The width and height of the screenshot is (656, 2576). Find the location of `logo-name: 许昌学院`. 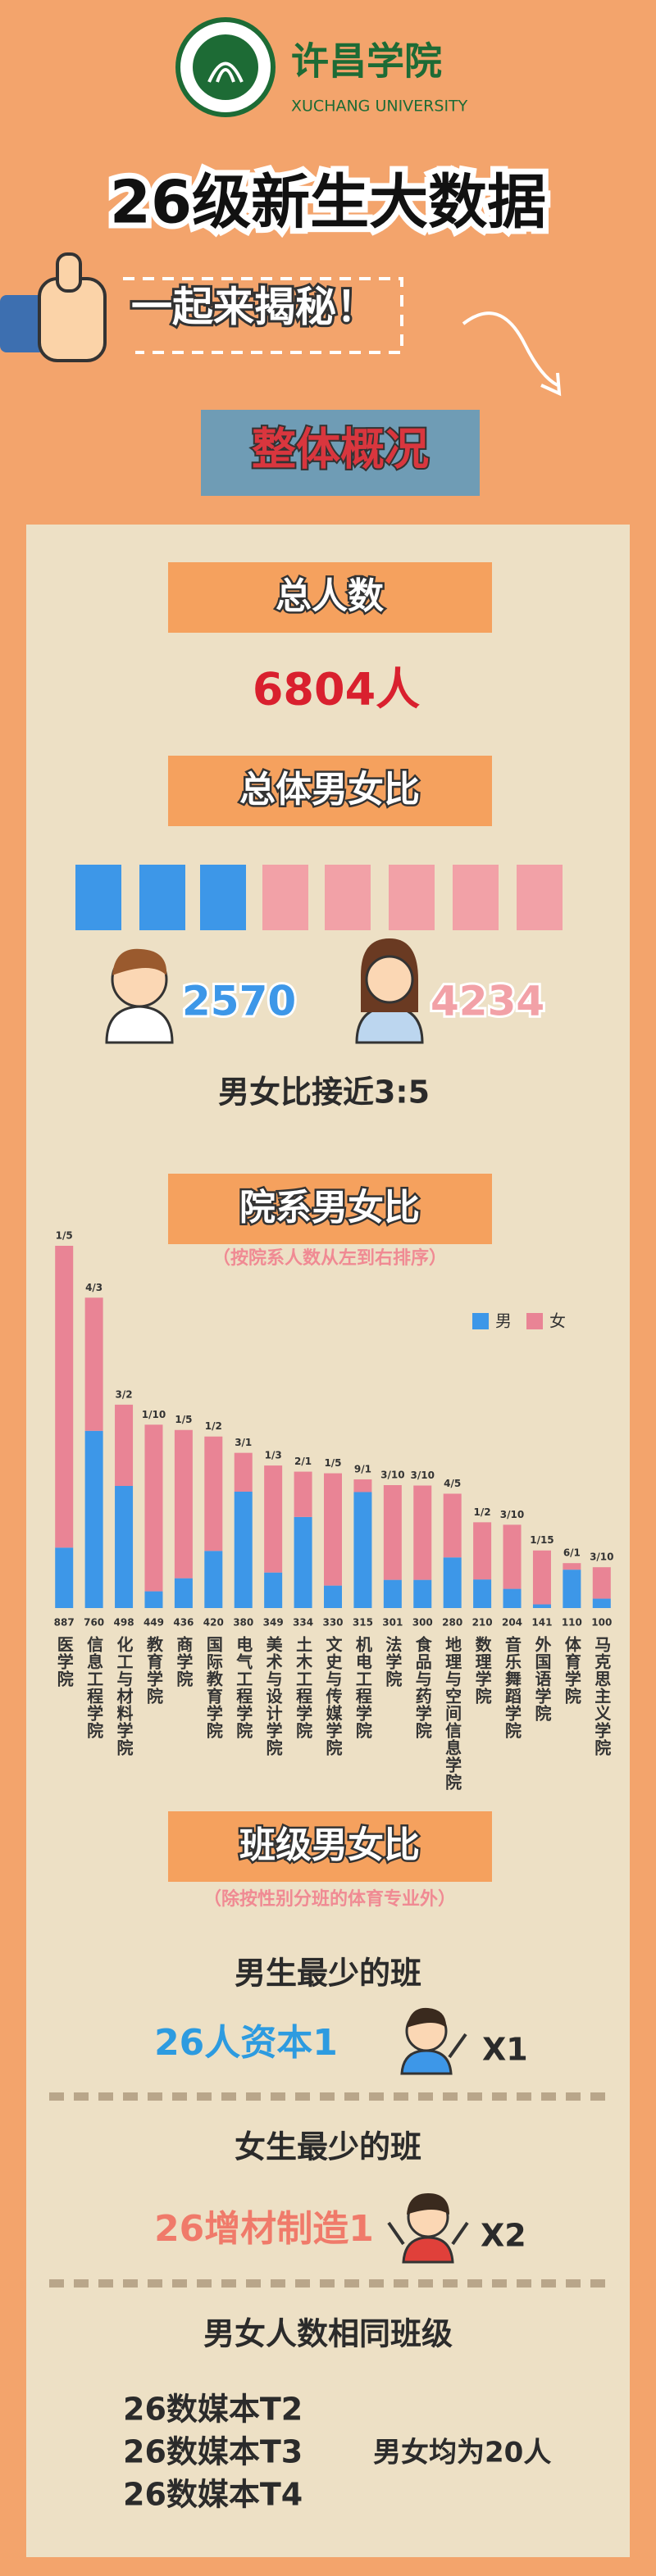

logo-name: 许昌学院 is located at coordinates (366, 61).